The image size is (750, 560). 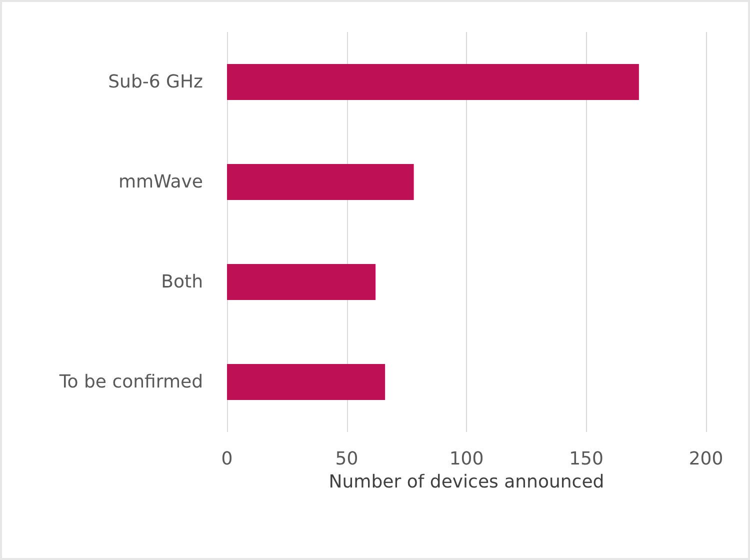 What do you see at coordinates (155, 82) in the screenshot?
I see `y-tick-label: Sub-6 GHz` at bounding box center [155, 82].